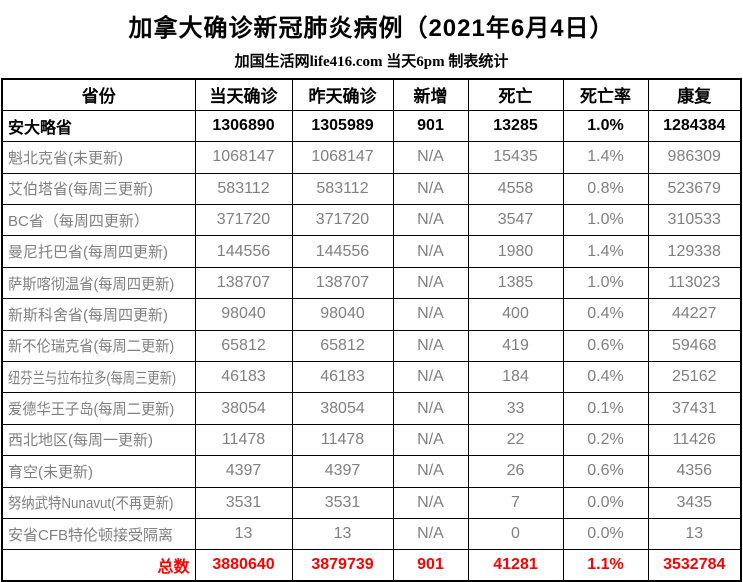 This screenshot has width=743, height=582. What do you see at coordinates (342, 283) in the screenshot?
I see `yesterday-cases-cell: 138707` at bounding box center [342, 283].